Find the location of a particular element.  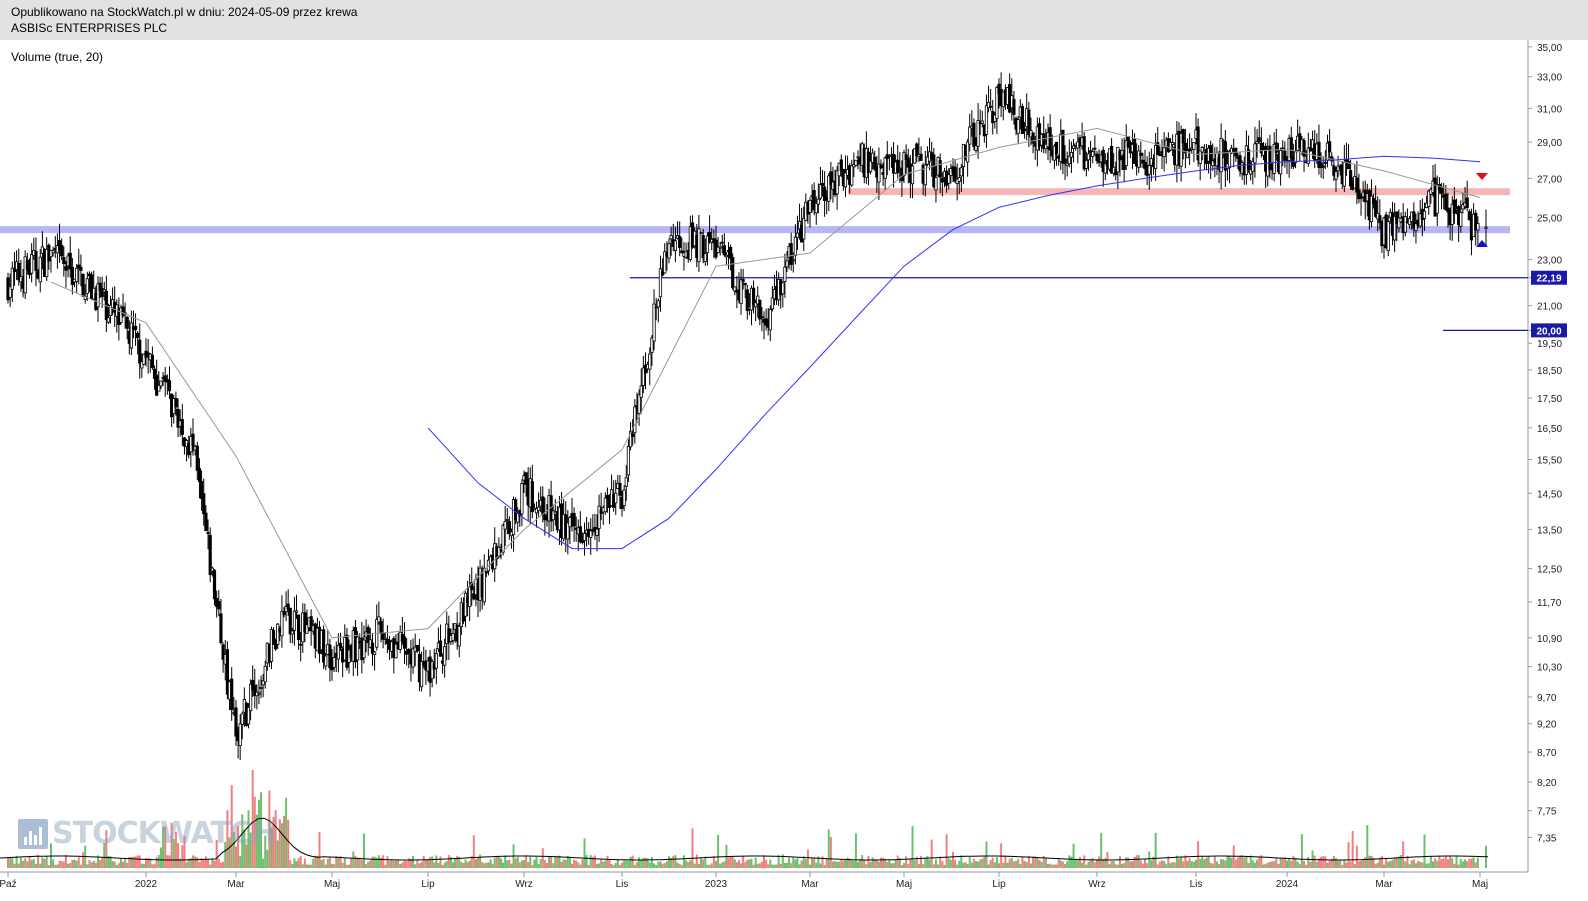

volume-indicator-label: Volume (true, 20) is located at coordinates (57, 57).